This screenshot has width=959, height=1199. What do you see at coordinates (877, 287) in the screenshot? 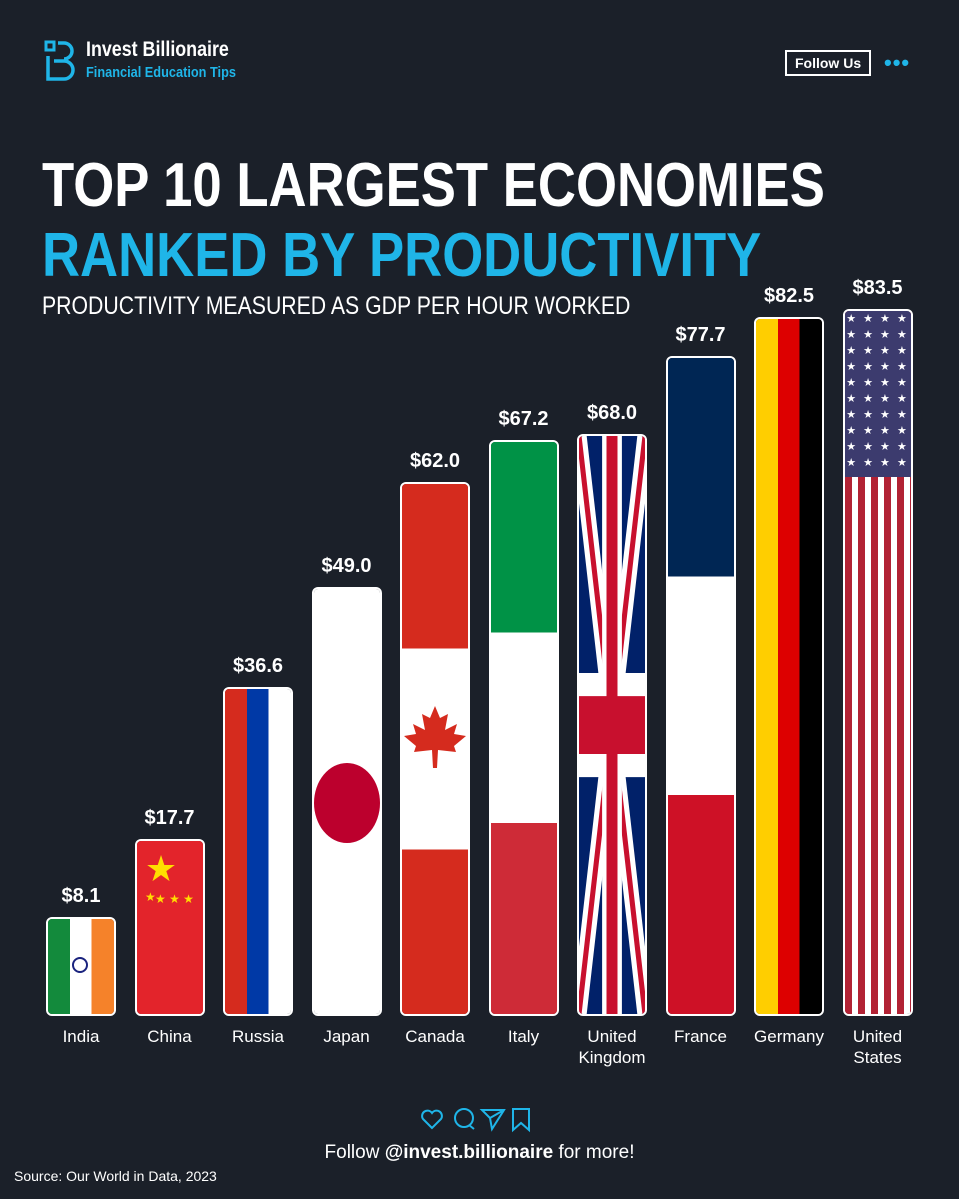
I see `value-label: $83.5` at bounding box center [877, 287].